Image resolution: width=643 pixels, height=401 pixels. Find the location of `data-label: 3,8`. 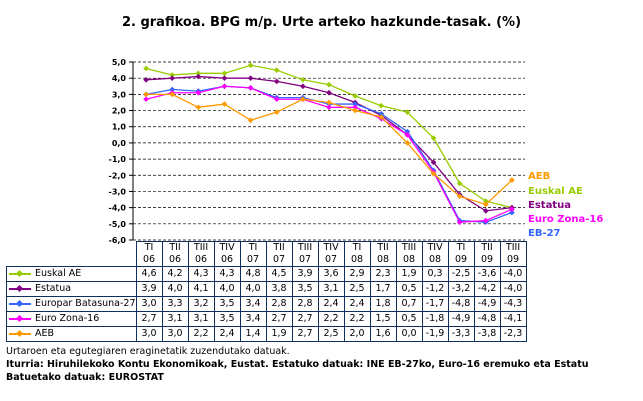

data-label: 3,8 is located at coordinates (279, 289).